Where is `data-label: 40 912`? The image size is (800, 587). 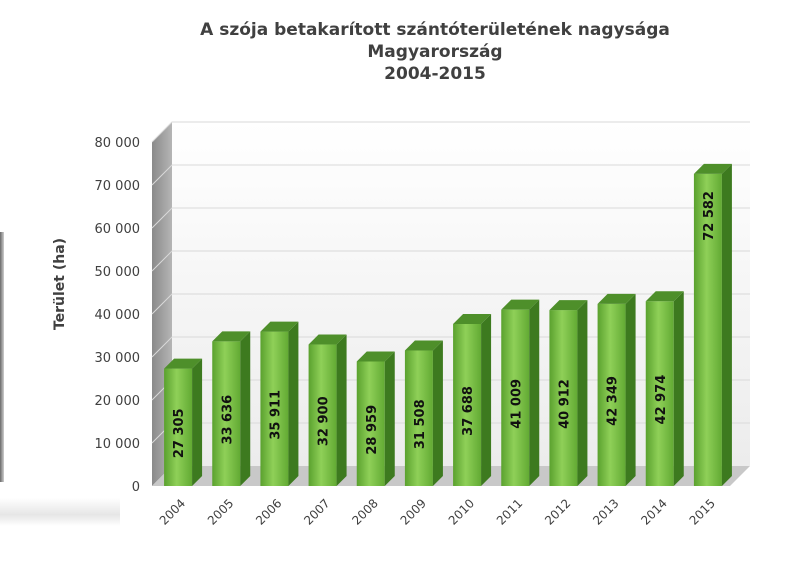 data-label: 40 912 is located at coordinates (564, 404).